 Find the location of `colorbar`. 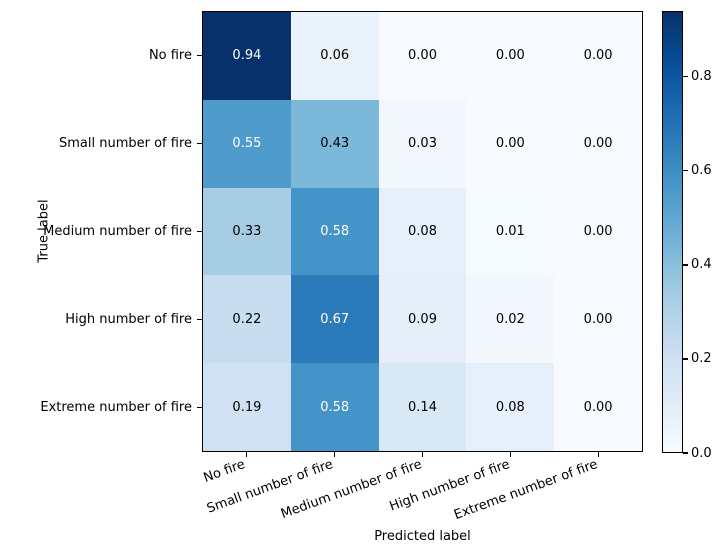

colorbar is located at coordinates (672, 232).